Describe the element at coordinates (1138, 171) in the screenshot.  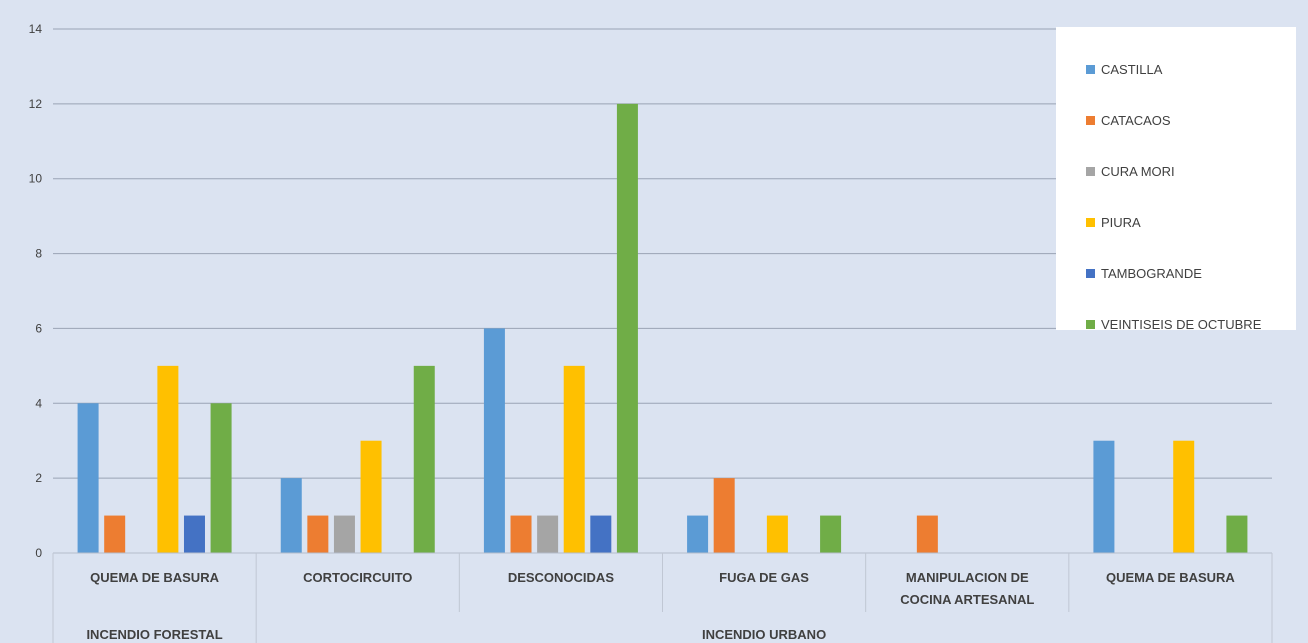
I see `legend-label: CURA MORI` at that location.